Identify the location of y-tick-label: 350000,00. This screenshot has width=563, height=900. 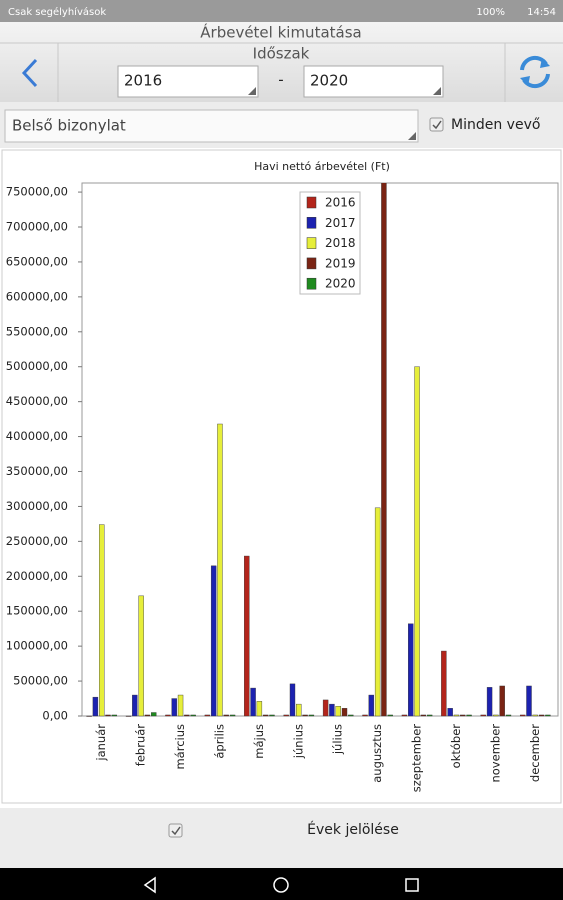
(37, 471).